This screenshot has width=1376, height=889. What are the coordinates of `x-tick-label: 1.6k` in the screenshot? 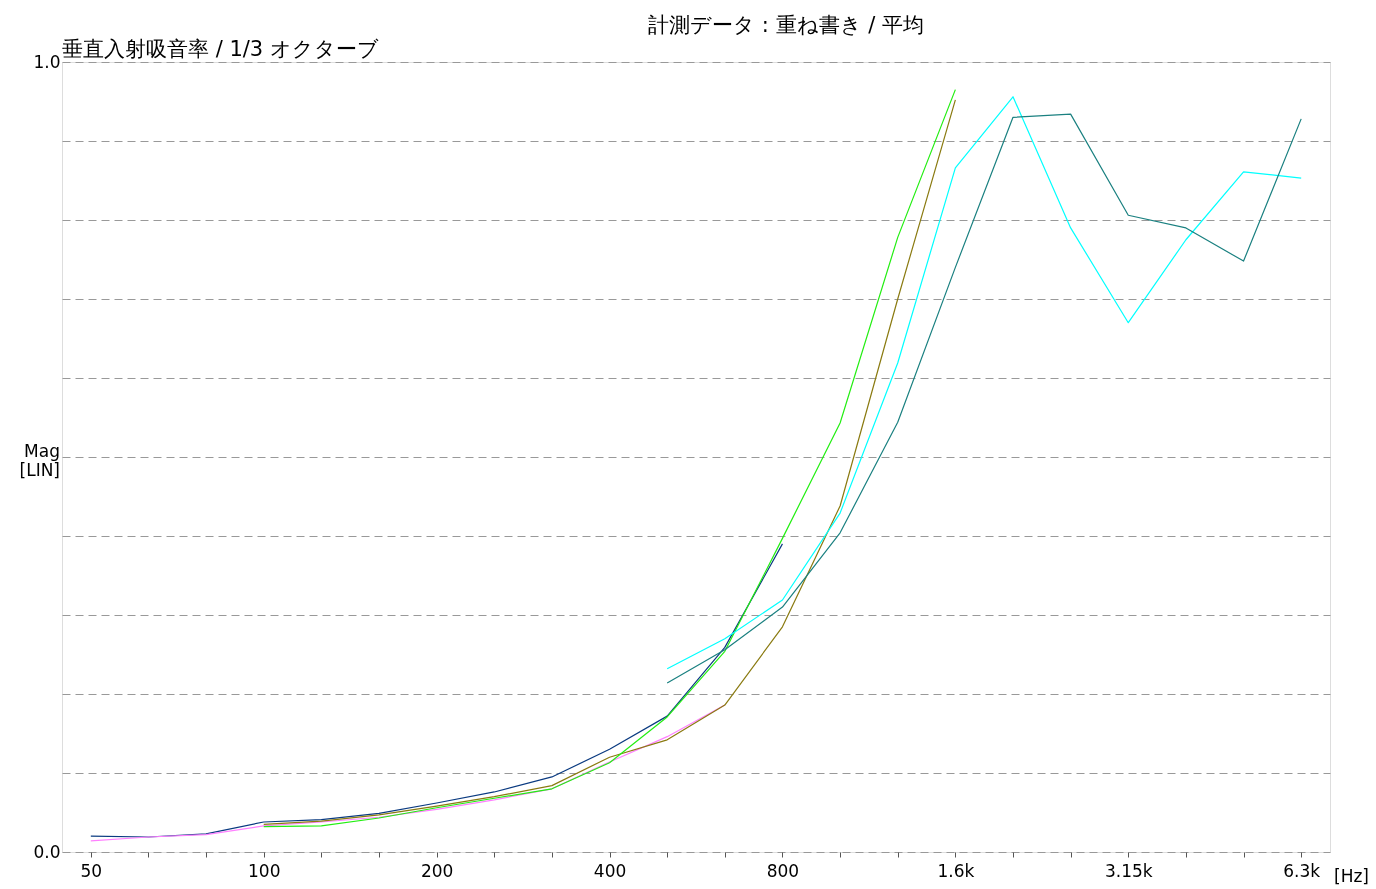 It's located at (956, 870).